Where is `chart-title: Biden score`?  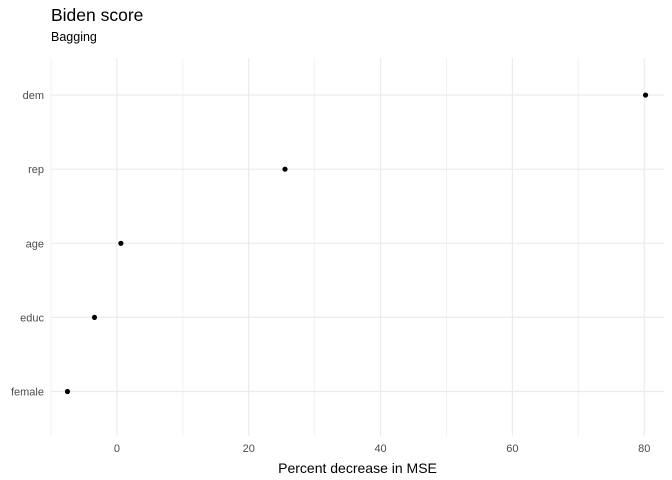 chart-title: Biden score is located at coordinates (97, 15).